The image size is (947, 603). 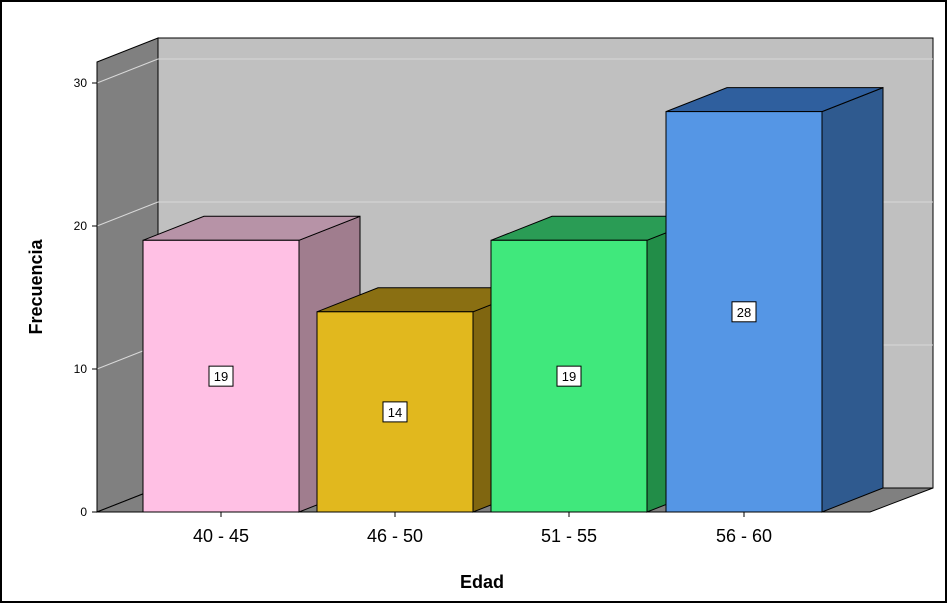 What do you see at coordinates (744, 536) in the screenshot?
I see `x-tick-label: 56 - 60` at bounding box center [744, 536].